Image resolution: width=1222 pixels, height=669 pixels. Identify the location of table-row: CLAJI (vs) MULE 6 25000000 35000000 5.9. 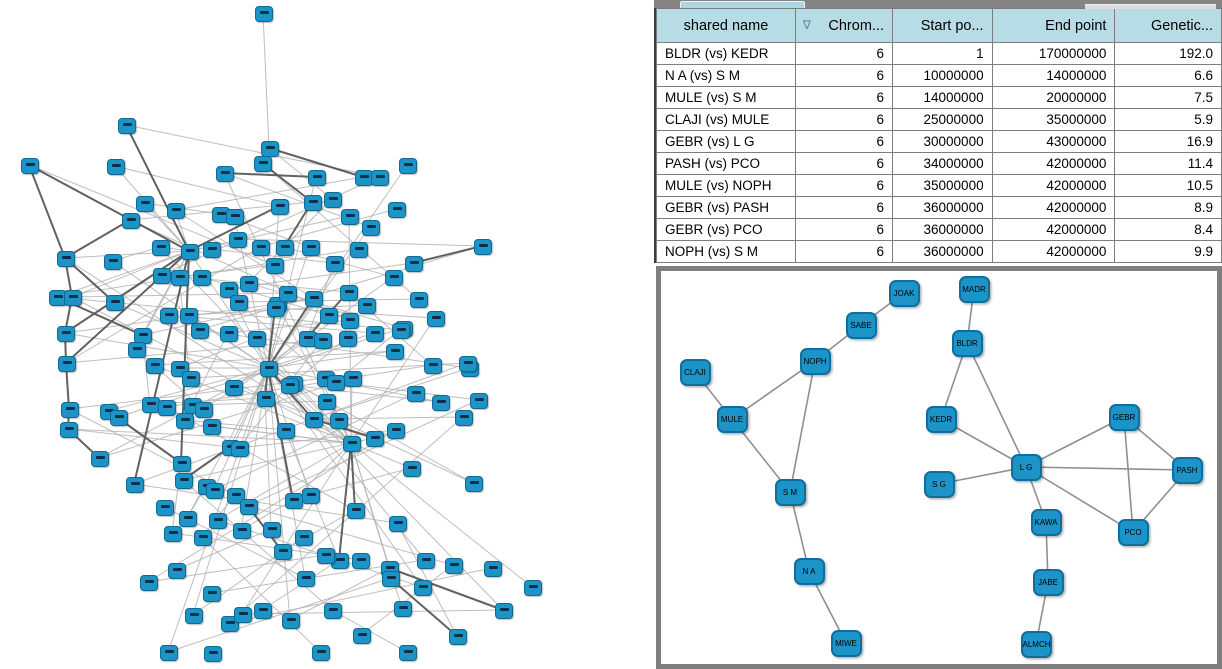
(939, 119).